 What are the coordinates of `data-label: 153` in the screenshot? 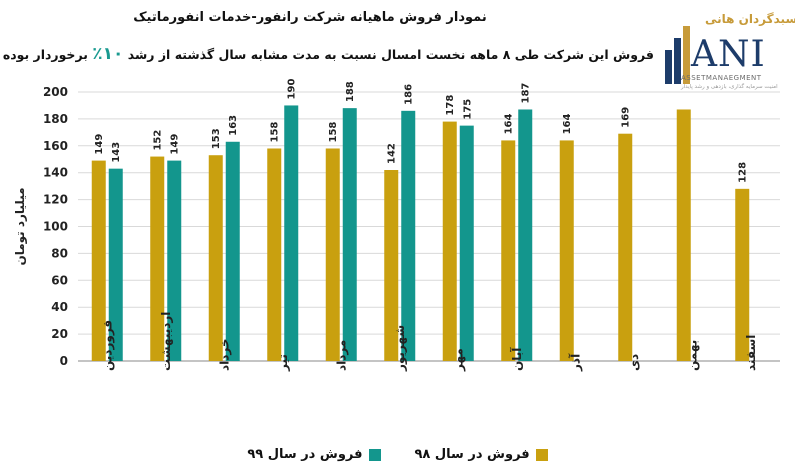 It's located at (216, 138).